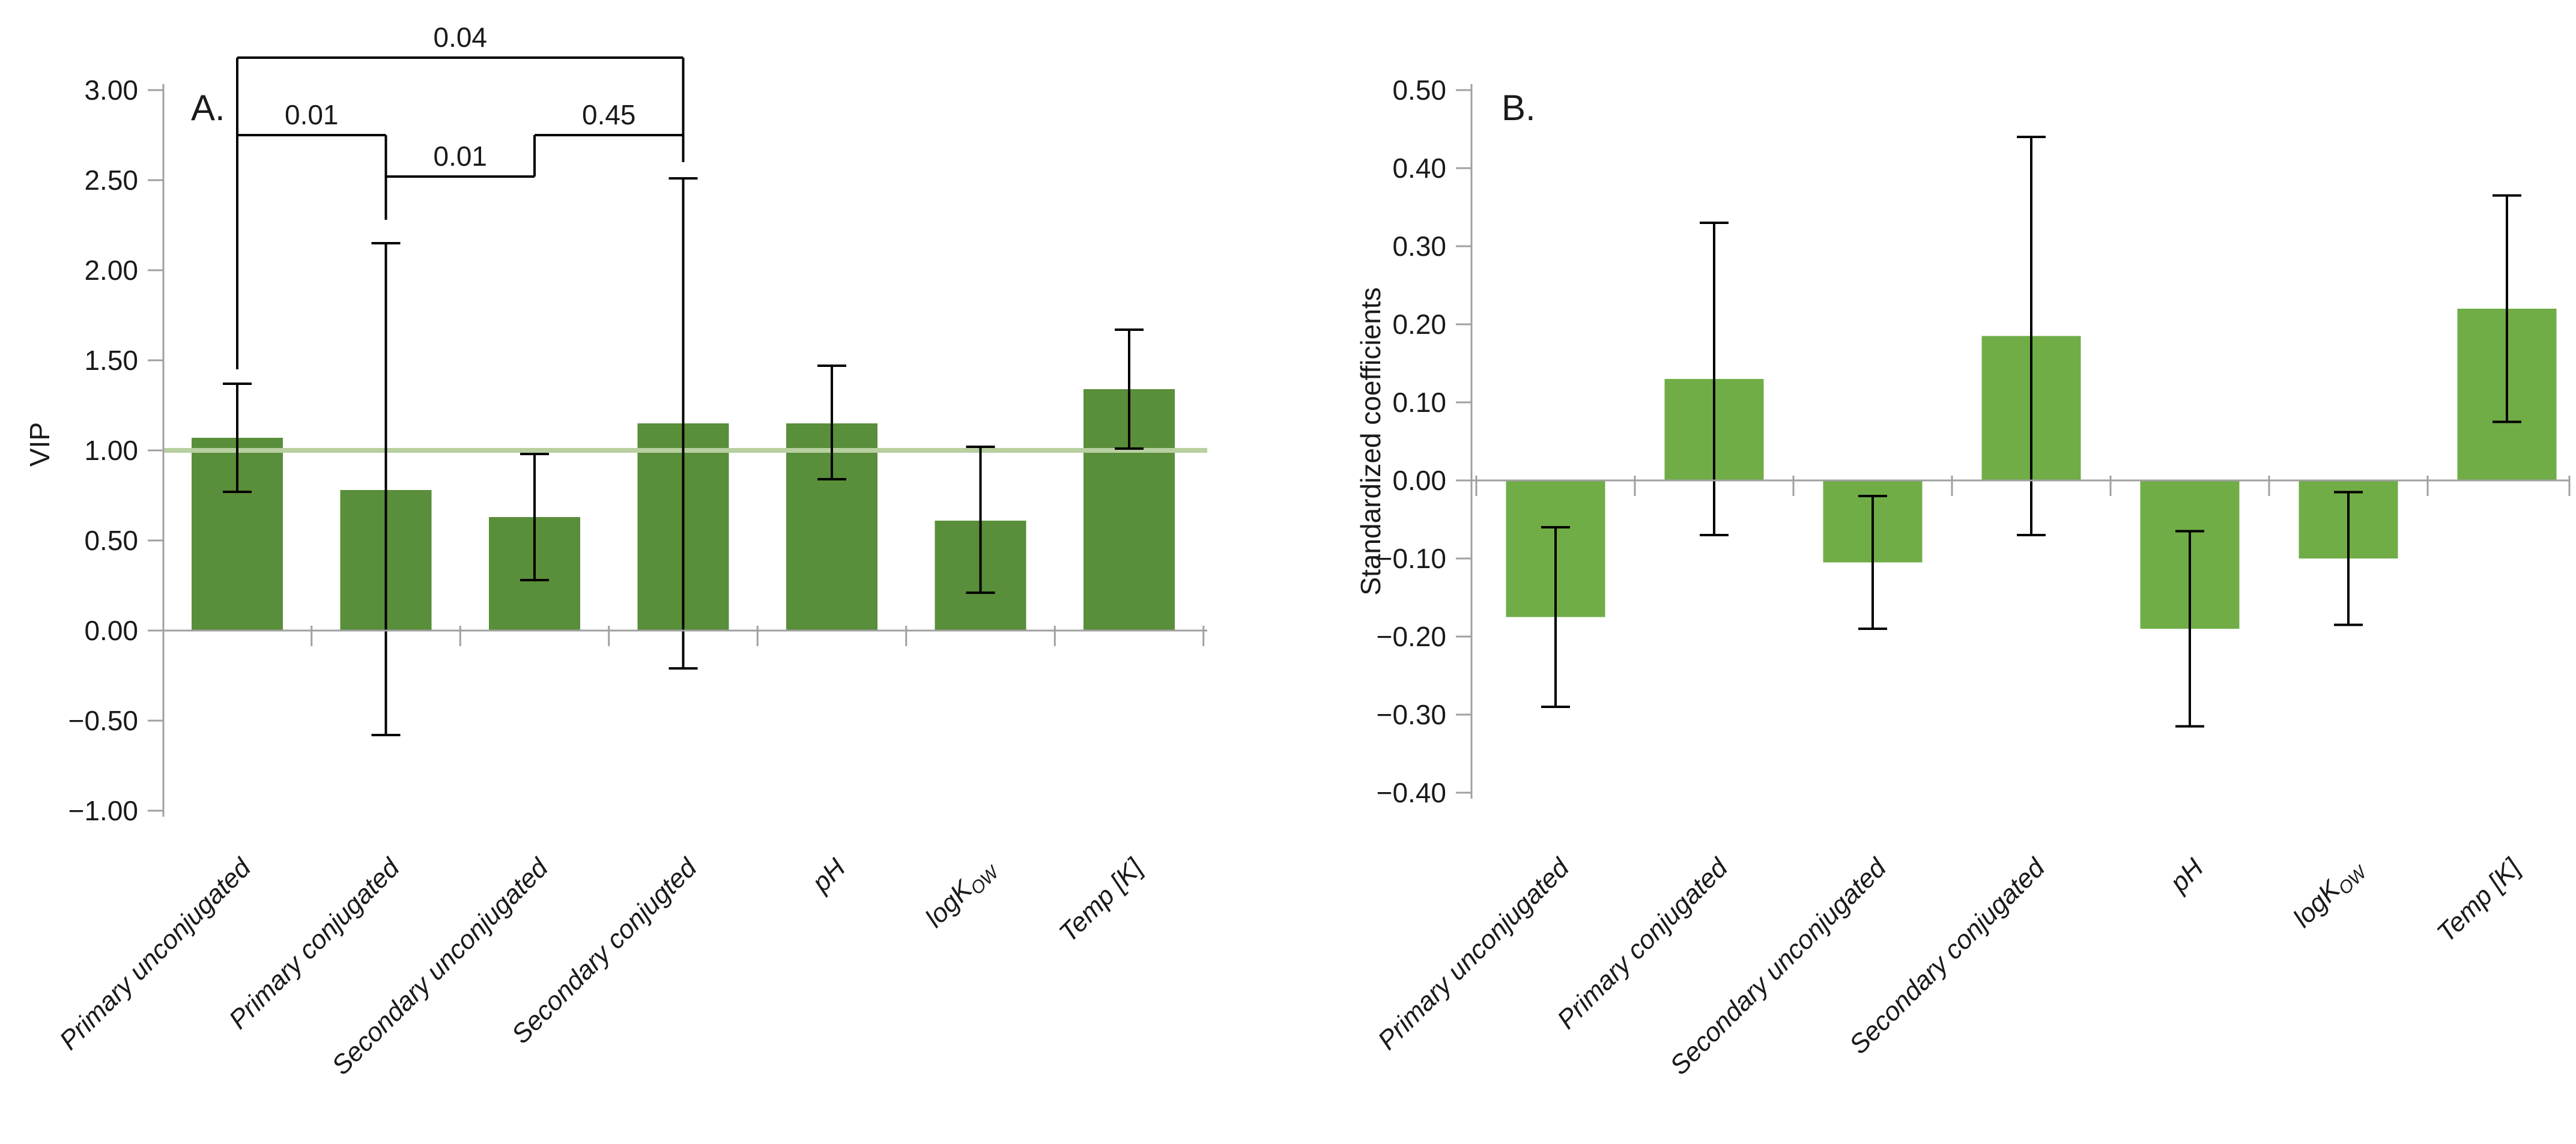  Describe the element at coordinates (460, 37) in the screenshot. I see `significance-p-value: 0.04` at that location.